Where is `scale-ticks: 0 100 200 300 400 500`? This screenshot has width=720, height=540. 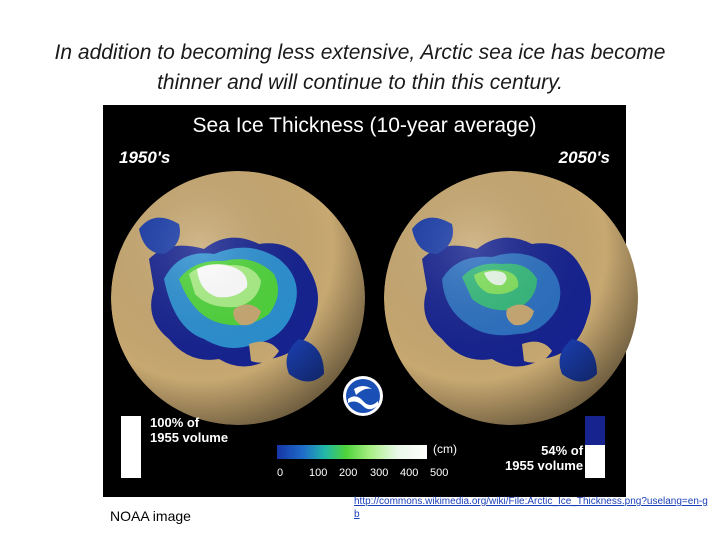 scale-ticks: 0 100 200 300 400 500 is located at coordinates (363, 474).